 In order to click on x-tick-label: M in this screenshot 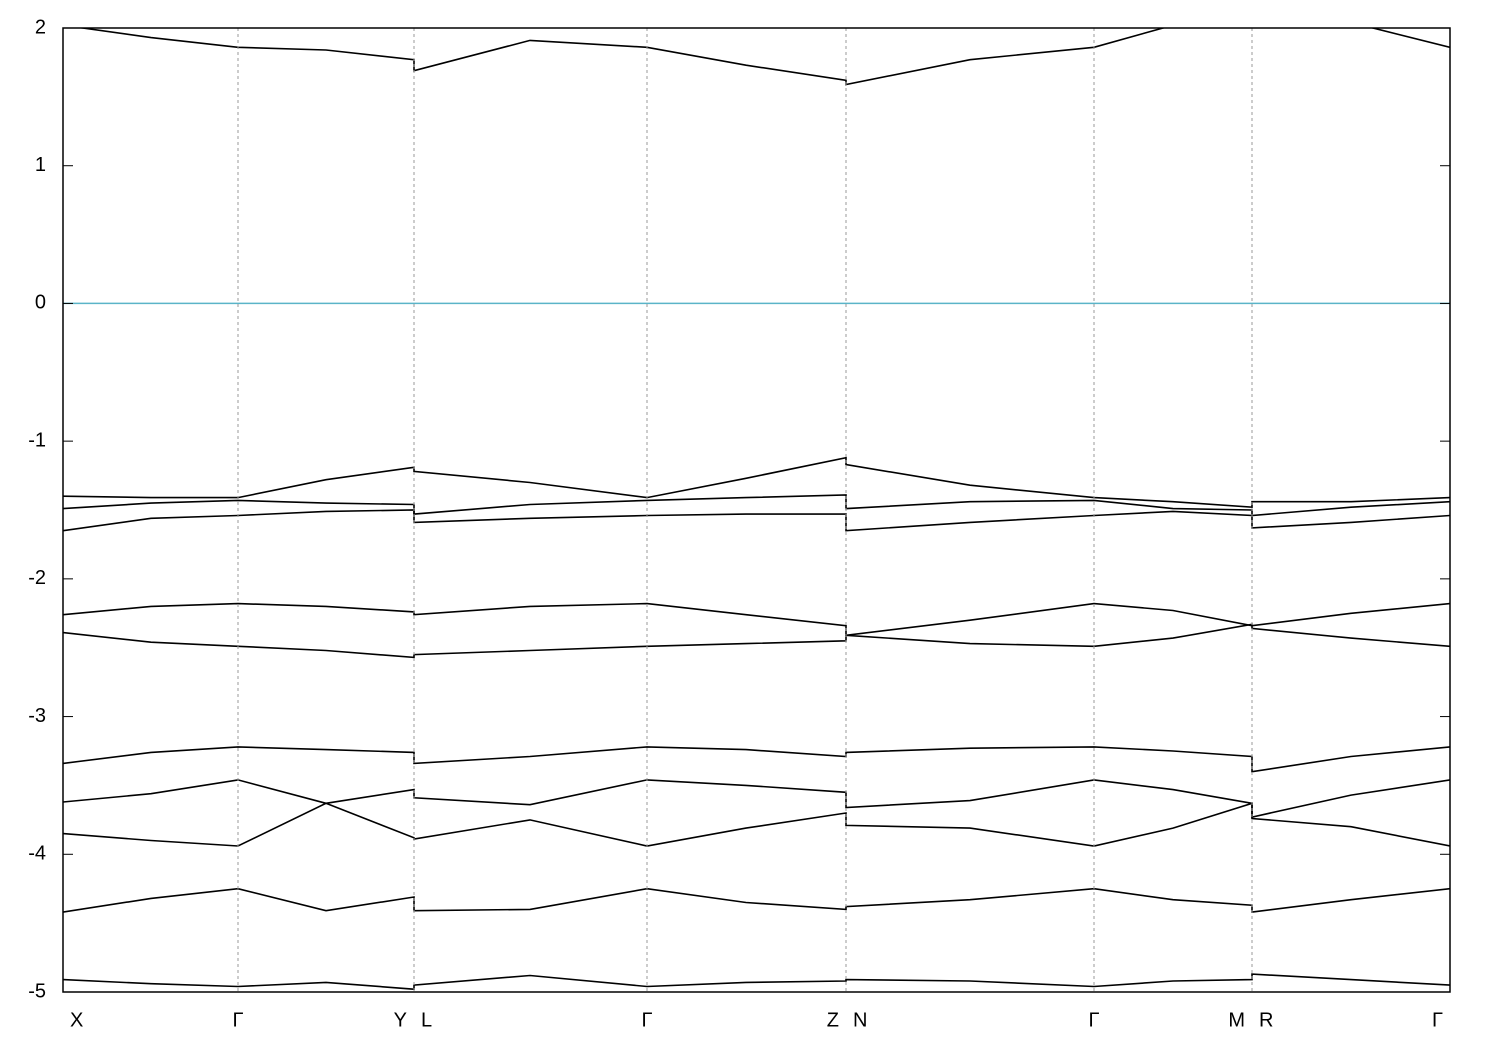, I will do `click(1236, 1020)`.